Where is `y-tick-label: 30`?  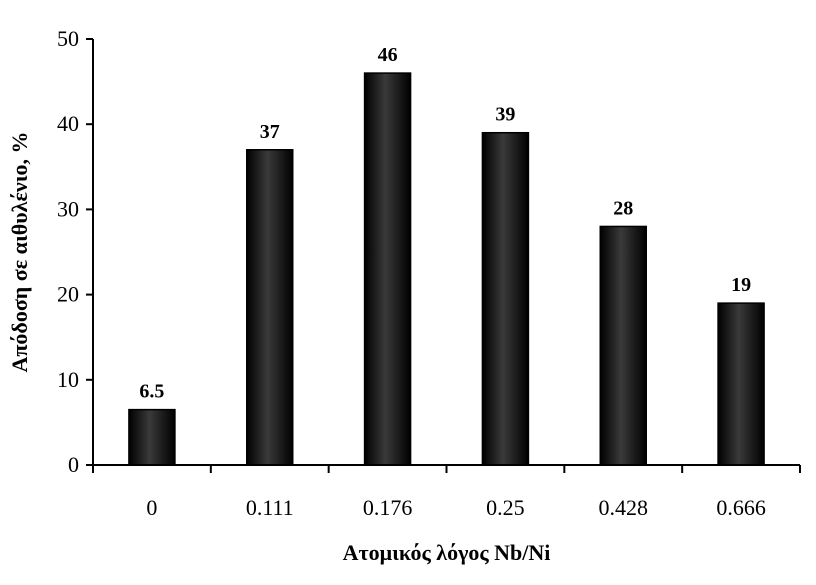 y-tick-label: 30 is located at coordinates (68, 208).